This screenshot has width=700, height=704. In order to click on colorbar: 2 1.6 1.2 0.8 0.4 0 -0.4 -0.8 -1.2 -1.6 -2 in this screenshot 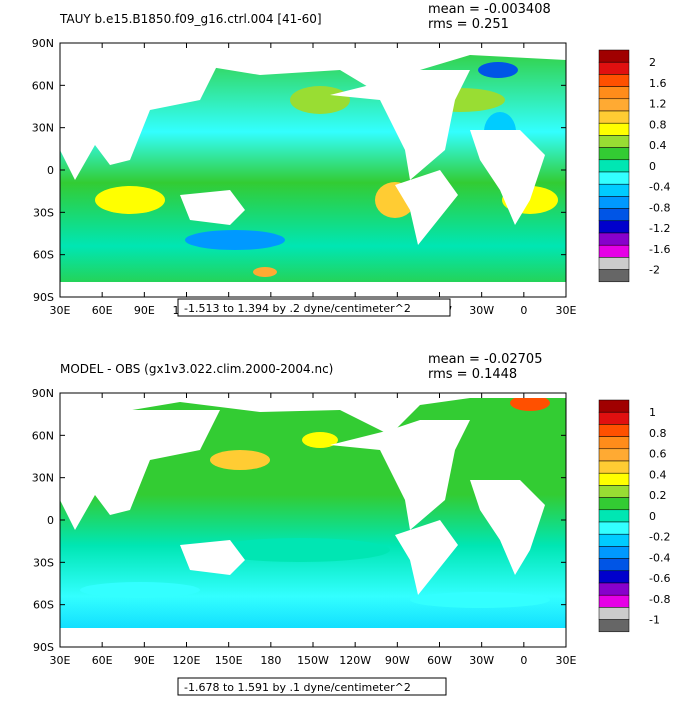, I will do `click(634, 166)`.